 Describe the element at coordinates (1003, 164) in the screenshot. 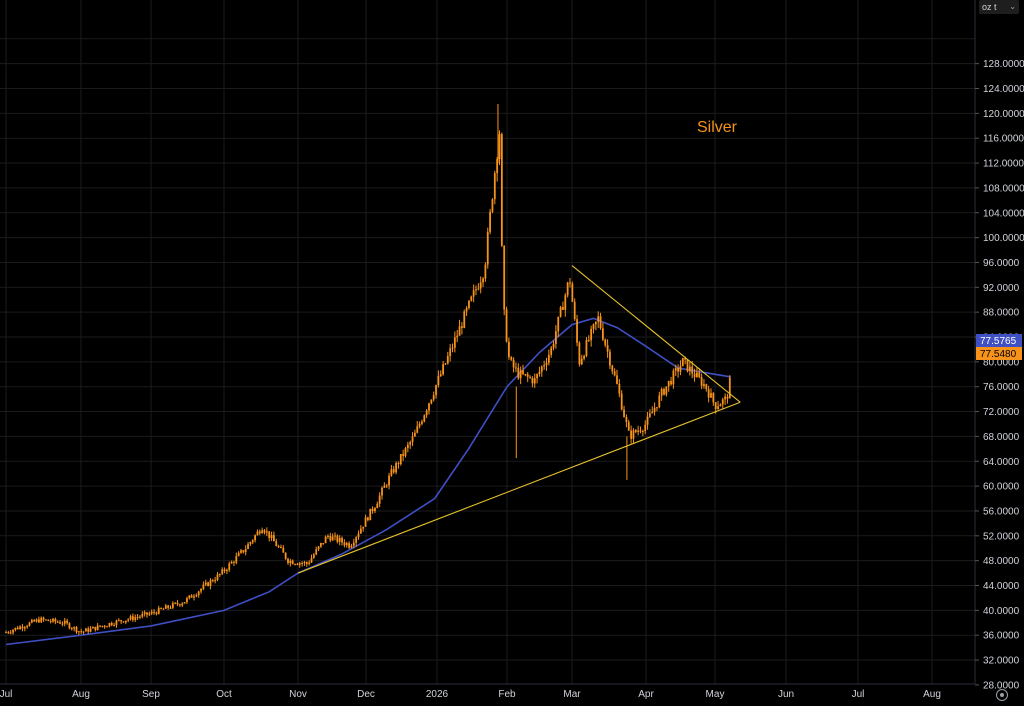

I see `price-tick-label: 112.0000` at that location.